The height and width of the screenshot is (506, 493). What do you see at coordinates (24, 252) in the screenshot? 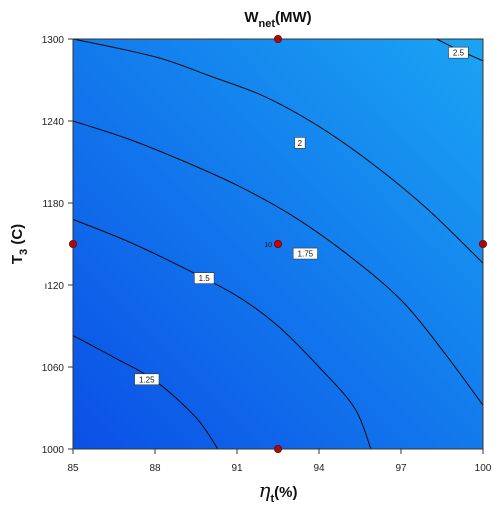
I see `y-axis-title-subscript: 3` at bounding box center [24, 252].